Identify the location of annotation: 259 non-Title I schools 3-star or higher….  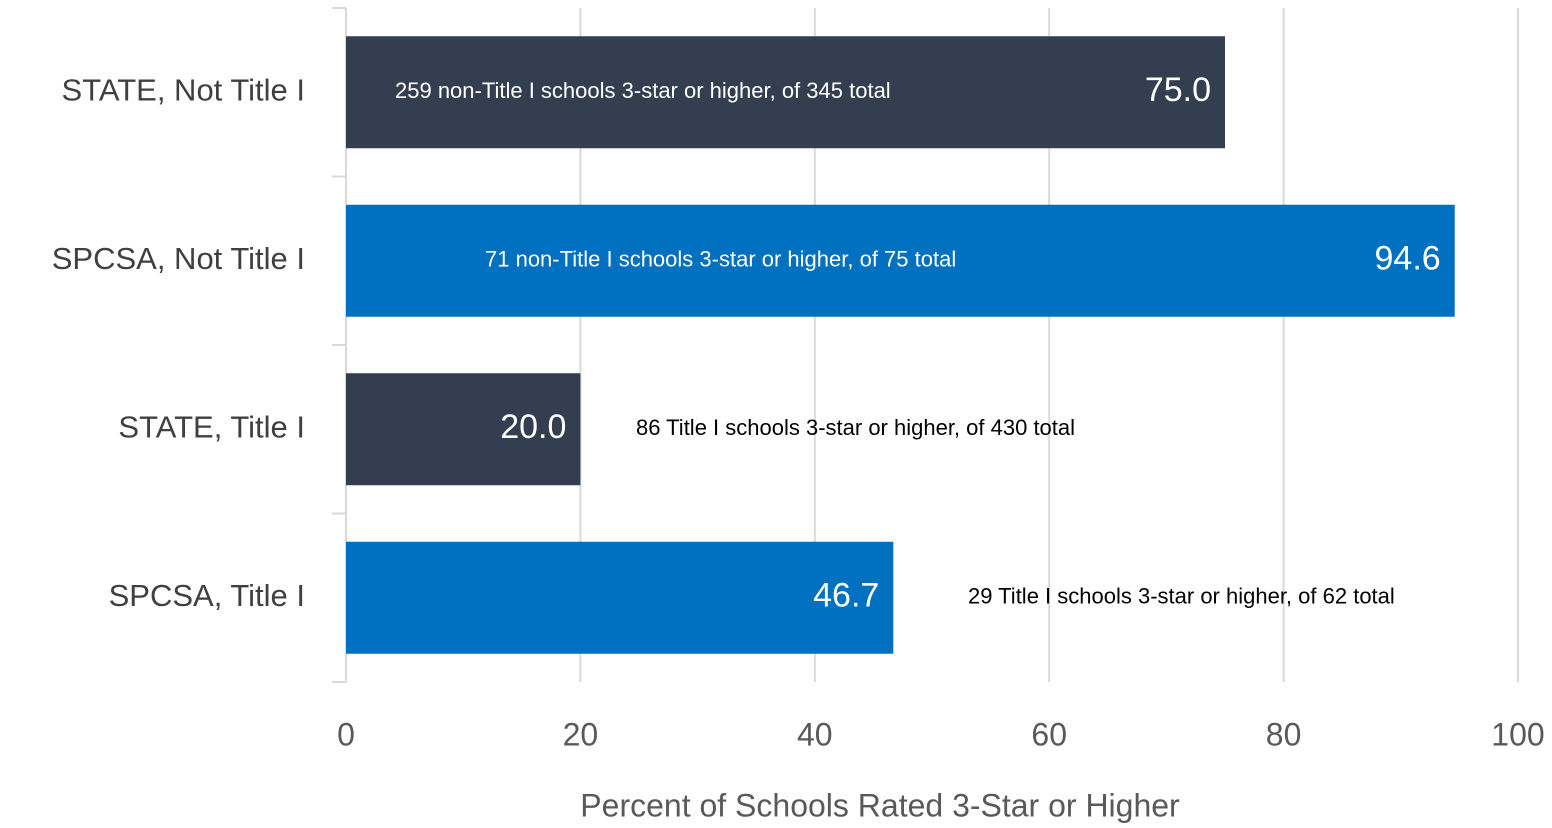
(643, 90).